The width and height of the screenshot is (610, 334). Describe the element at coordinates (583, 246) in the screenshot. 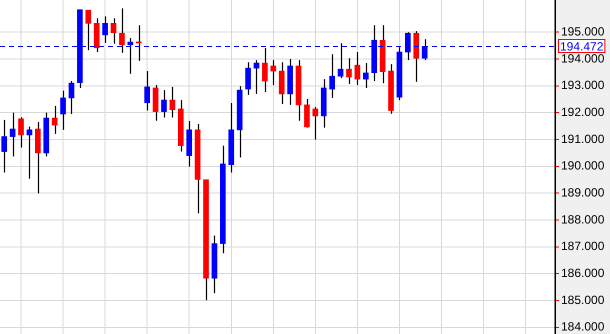

I see `y-tick-label: 187.000` at that location.